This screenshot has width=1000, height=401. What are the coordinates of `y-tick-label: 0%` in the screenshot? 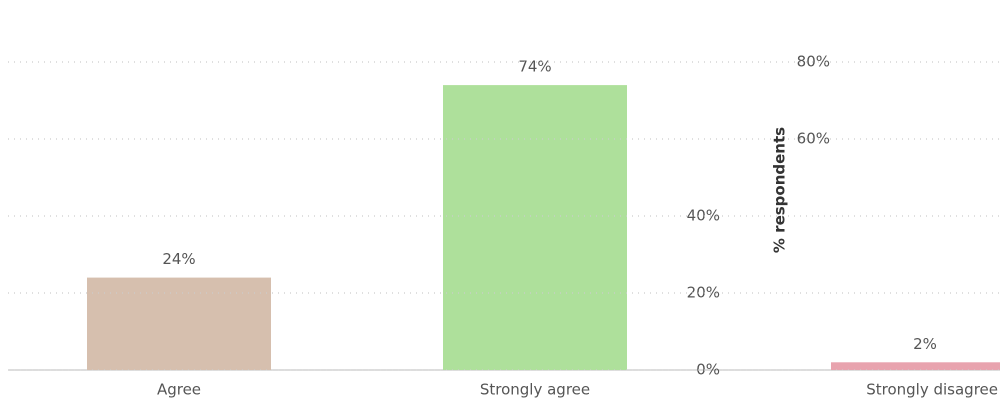 It's located at (708, 370).